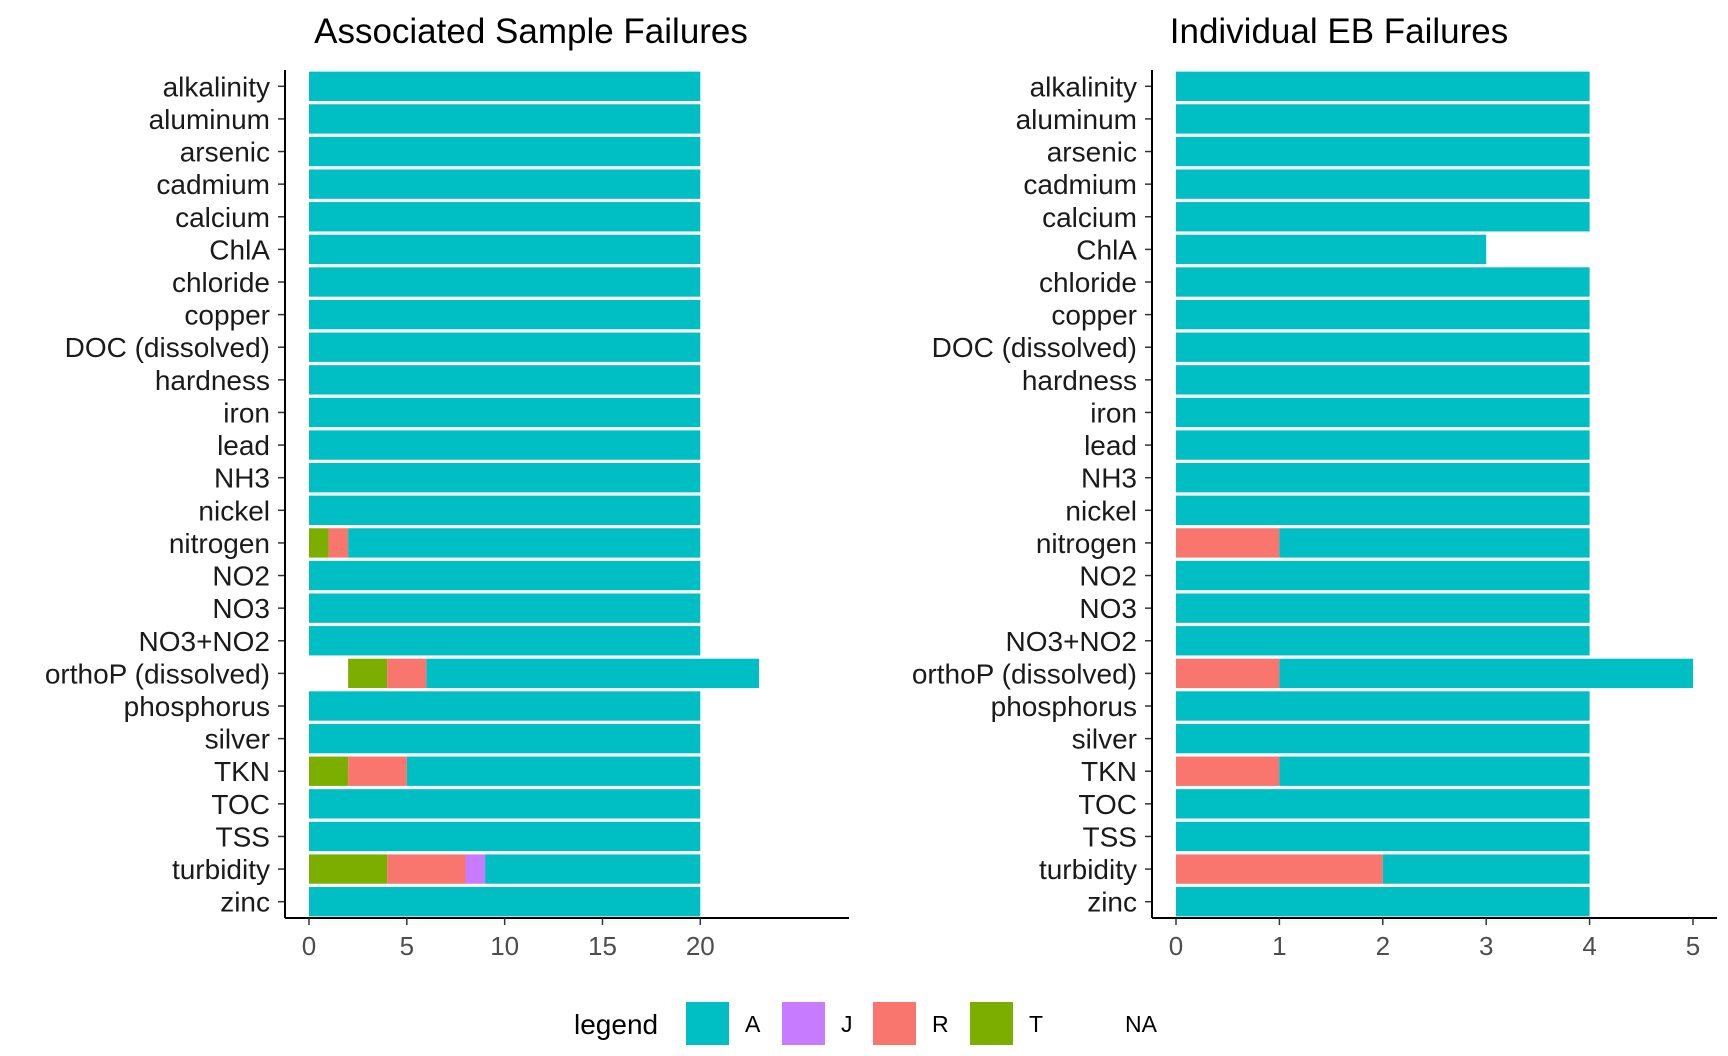 The width and height of the screenshot is (1728, 1056). What do you see at coordinates (197, 706) in the screenshot?
I see `y-tick-label: phosphorus` at bounding box center [197, 706].